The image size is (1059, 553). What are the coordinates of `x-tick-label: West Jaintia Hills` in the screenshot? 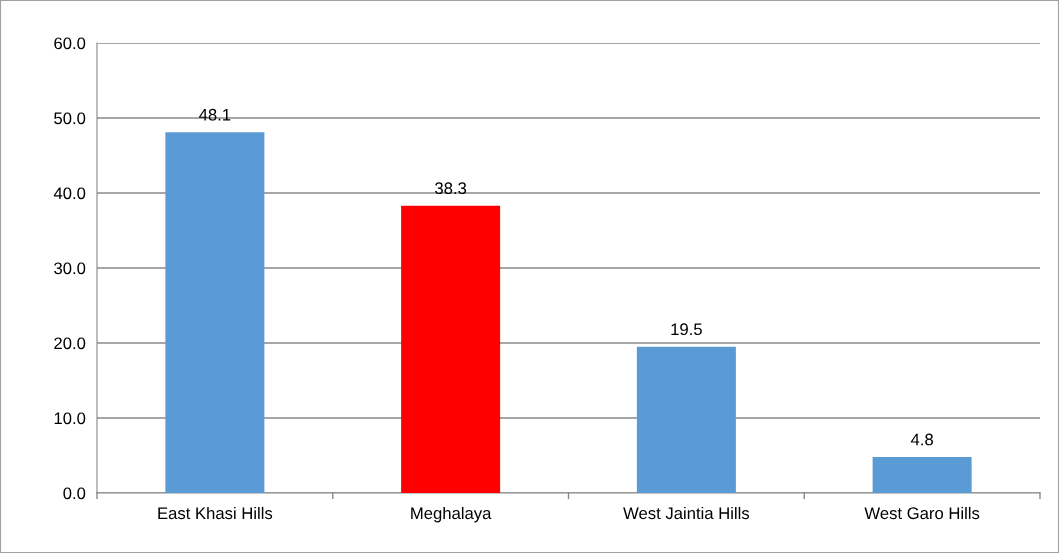 It's located at (686, 513).